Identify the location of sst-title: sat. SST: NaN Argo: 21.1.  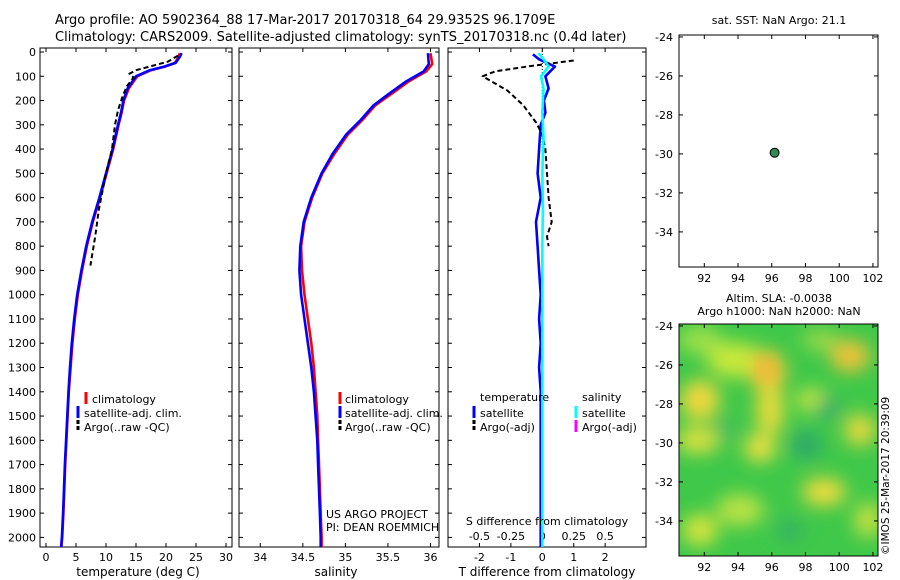
(779, 20).